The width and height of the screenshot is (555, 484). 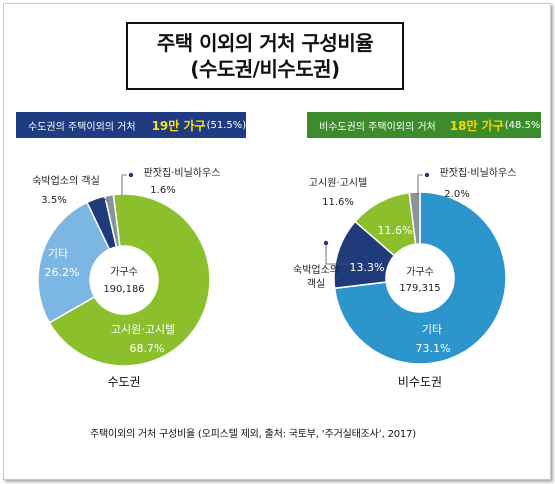 I want to click on banner-capital: 수도권의 주택이외의 거처 19만 가구 (51.5%), so click(x=131, y=125).